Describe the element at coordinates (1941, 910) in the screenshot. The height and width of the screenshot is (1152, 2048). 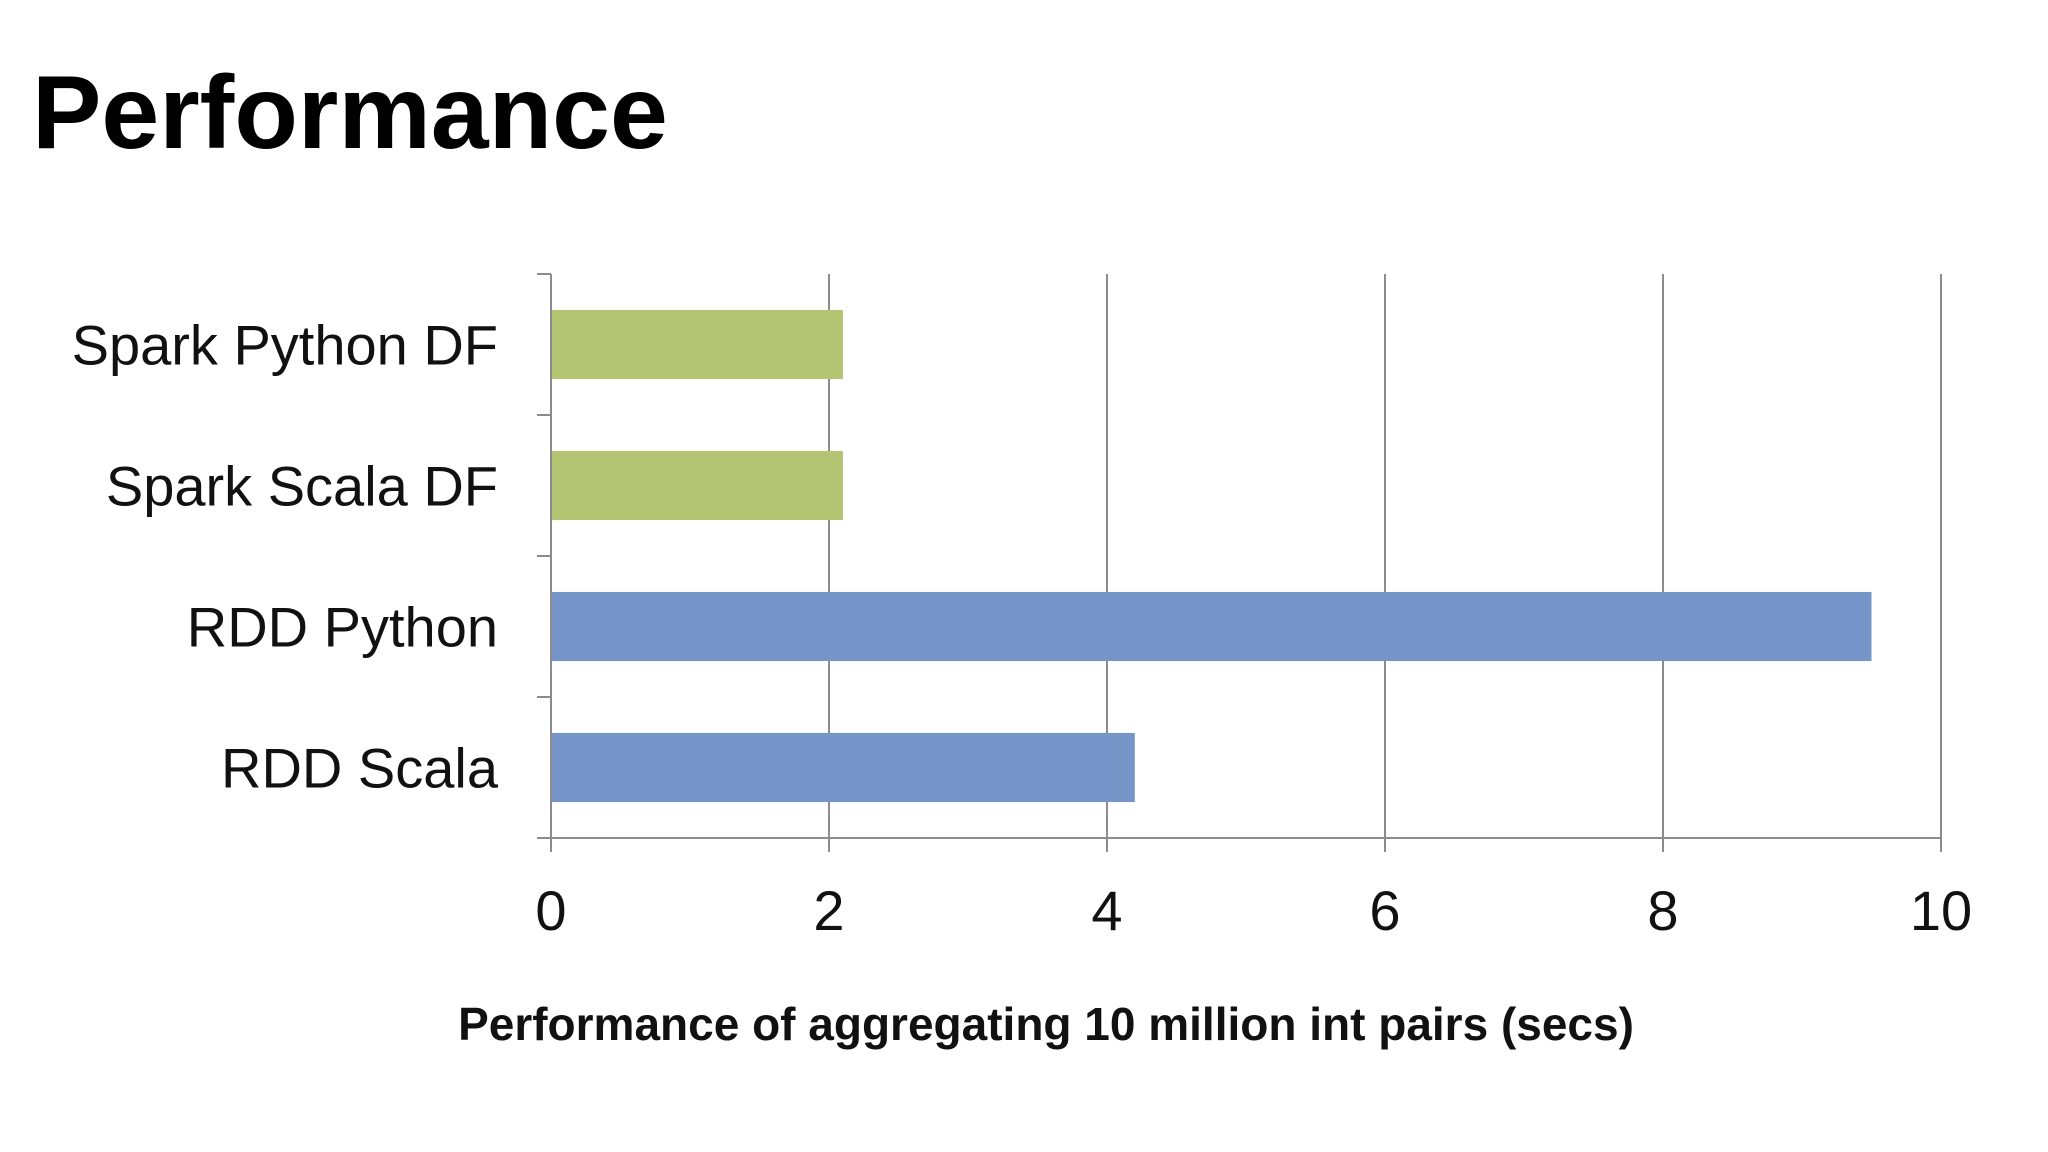
I see `x-tick-label: 10` at that location.